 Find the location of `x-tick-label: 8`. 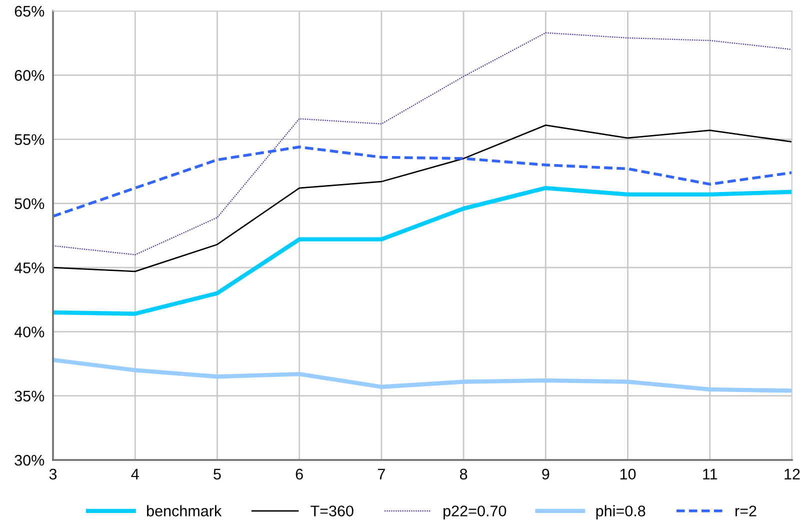

x-tick-label: 8 is located at coordinates (464, 474).